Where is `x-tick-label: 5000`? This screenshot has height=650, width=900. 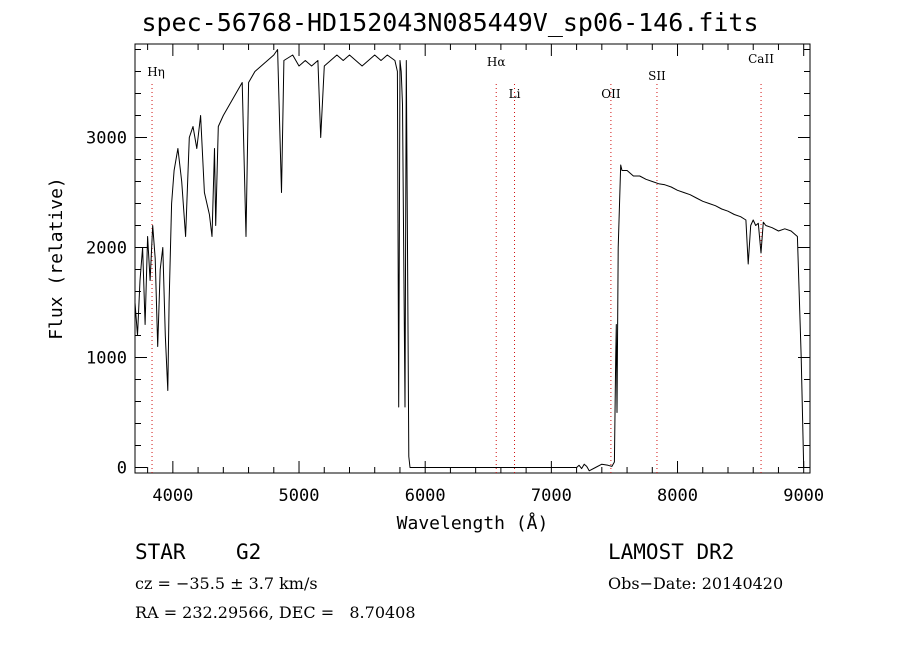
x-tick-label: 5000 is located at coordinates (299, 496).